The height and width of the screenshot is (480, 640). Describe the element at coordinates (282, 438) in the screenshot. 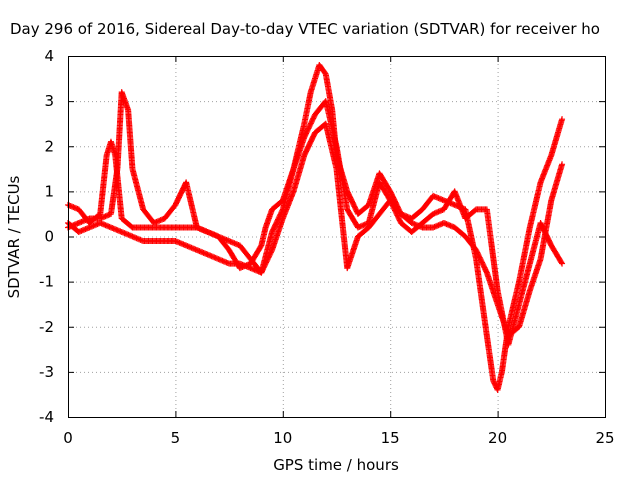

I see `x-tick-label: 10` at that location.